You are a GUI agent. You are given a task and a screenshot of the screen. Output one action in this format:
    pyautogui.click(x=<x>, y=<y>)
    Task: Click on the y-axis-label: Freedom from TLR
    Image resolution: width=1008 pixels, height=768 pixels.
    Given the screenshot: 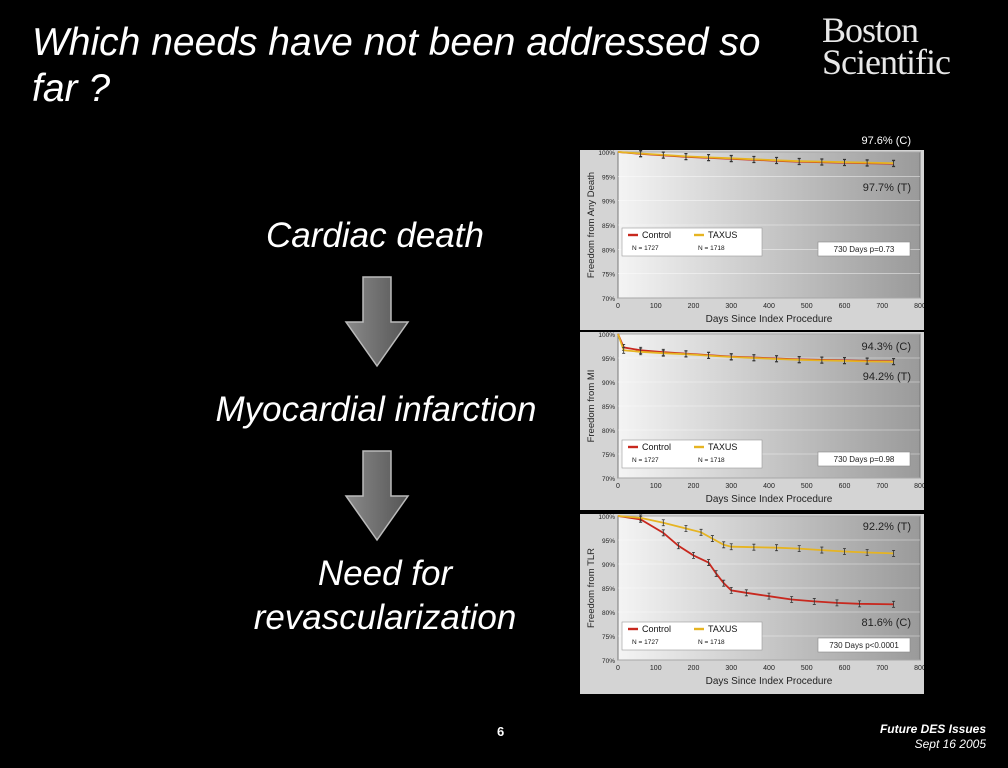 What is the action you would take?
    pyautogui.click(x=591, y=588)
    